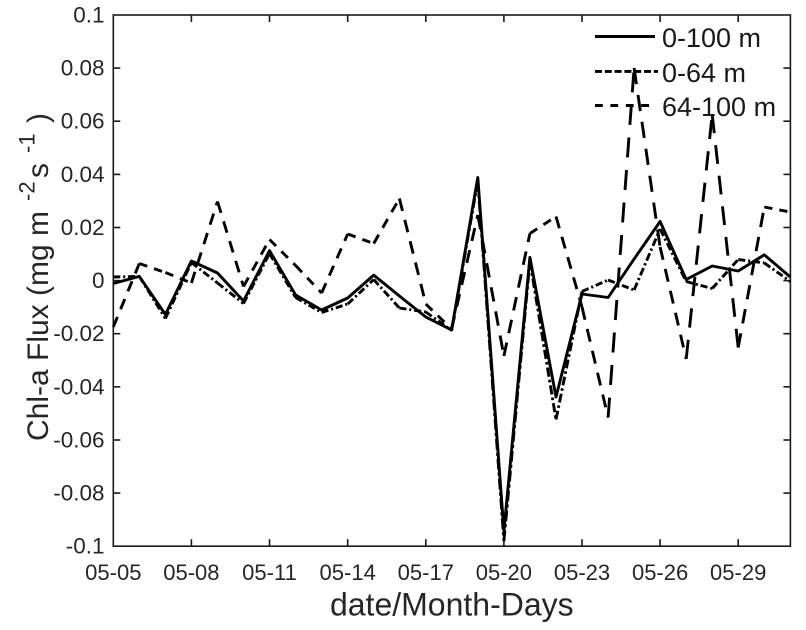 This screenshot has width=806, height=630. I want to click on svg-text: 05-20, so click(504, 572).